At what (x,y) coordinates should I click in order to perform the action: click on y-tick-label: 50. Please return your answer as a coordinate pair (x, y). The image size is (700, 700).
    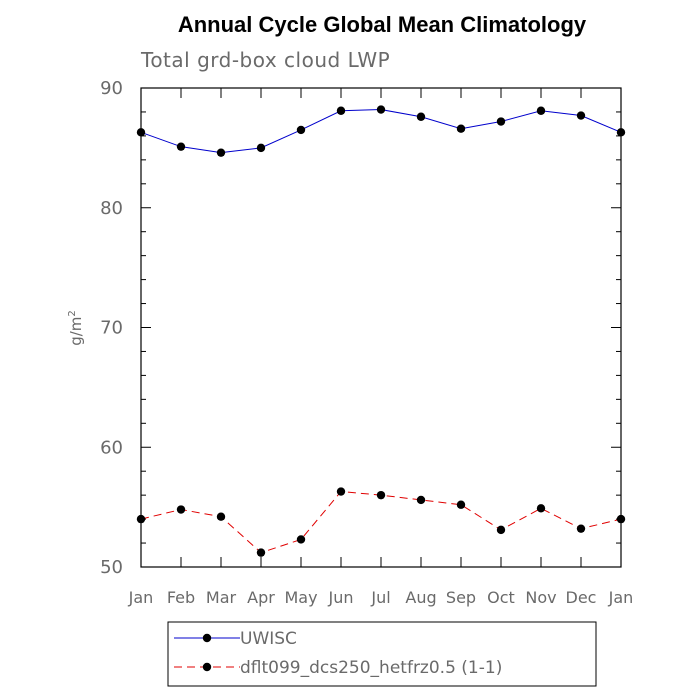
    Looking at the image, I should click on (111, 567).